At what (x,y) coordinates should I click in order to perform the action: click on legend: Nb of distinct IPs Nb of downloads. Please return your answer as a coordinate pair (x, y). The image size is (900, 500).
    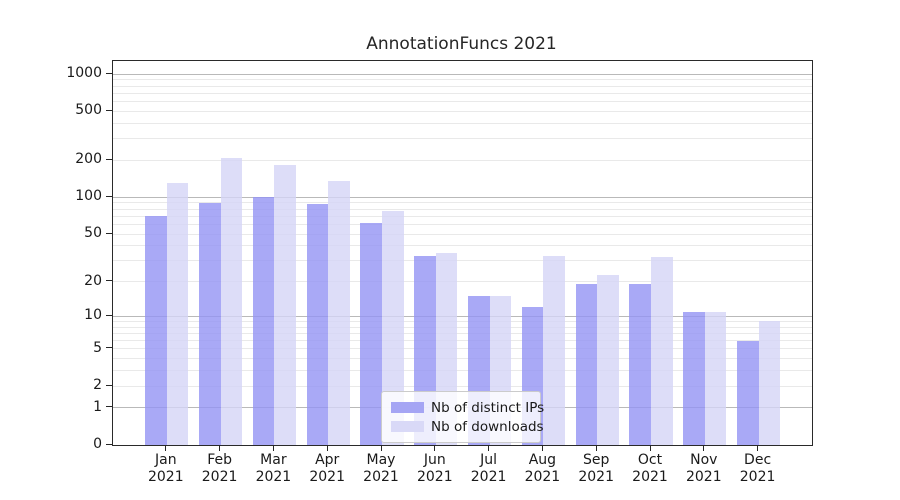
    Looking at the image, I should click on (462, 417).